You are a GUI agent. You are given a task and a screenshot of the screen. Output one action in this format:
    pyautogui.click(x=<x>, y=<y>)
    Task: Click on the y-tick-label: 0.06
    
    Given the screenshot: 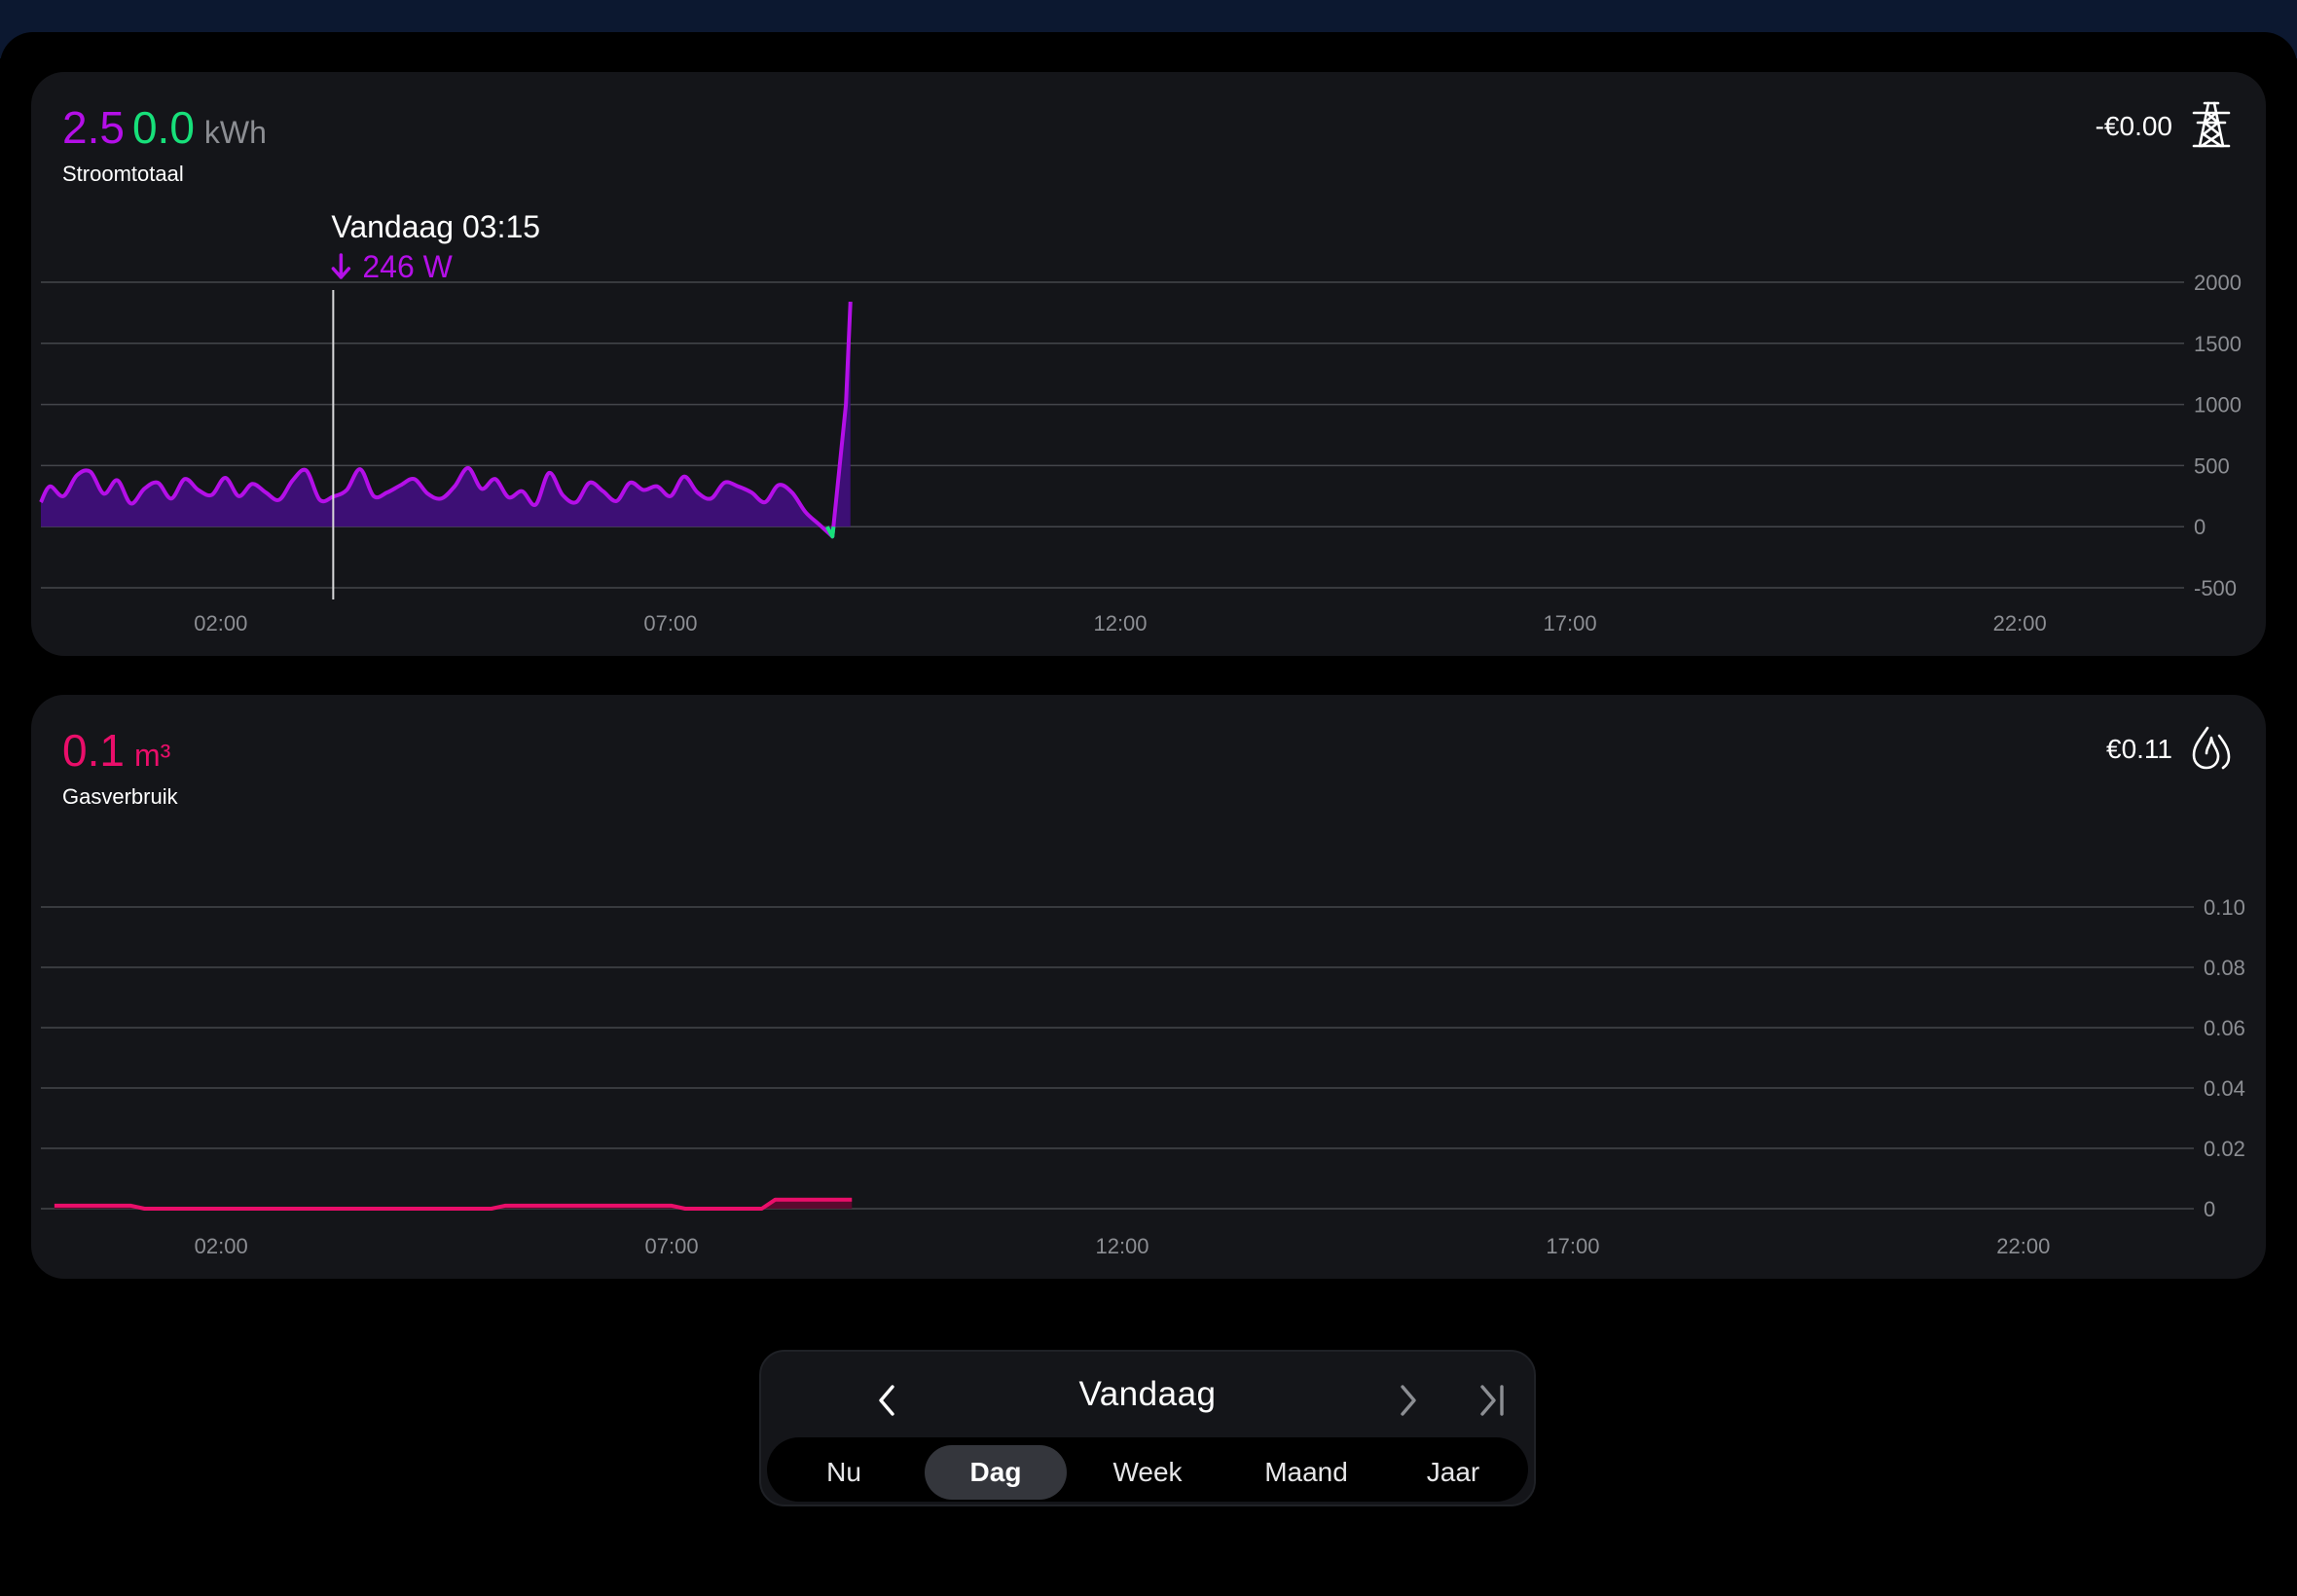 What is the action you would take?
    pyautogui.click(x=2224, y=1028)
    